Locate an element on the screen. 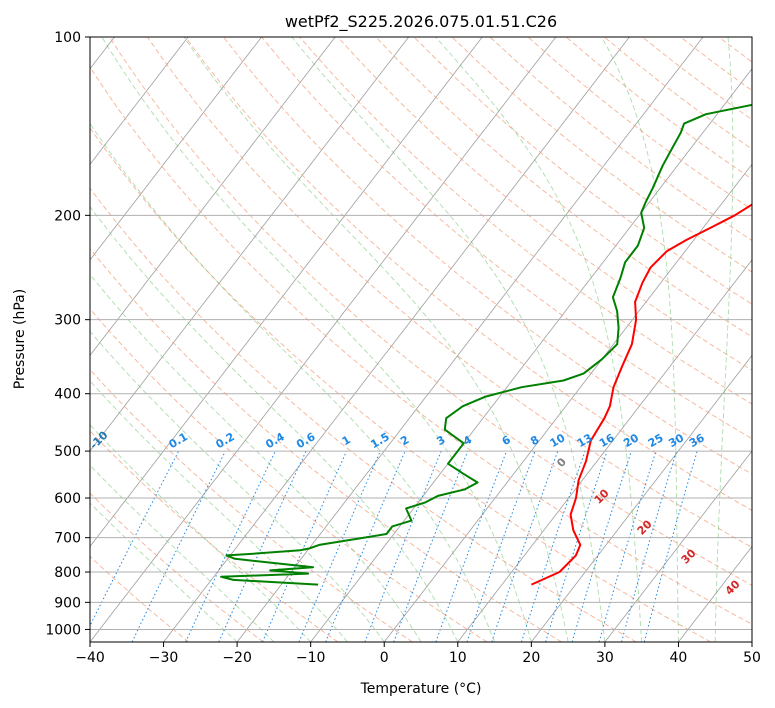  x-tick-label: 40 is located at coordinates (679, 658).